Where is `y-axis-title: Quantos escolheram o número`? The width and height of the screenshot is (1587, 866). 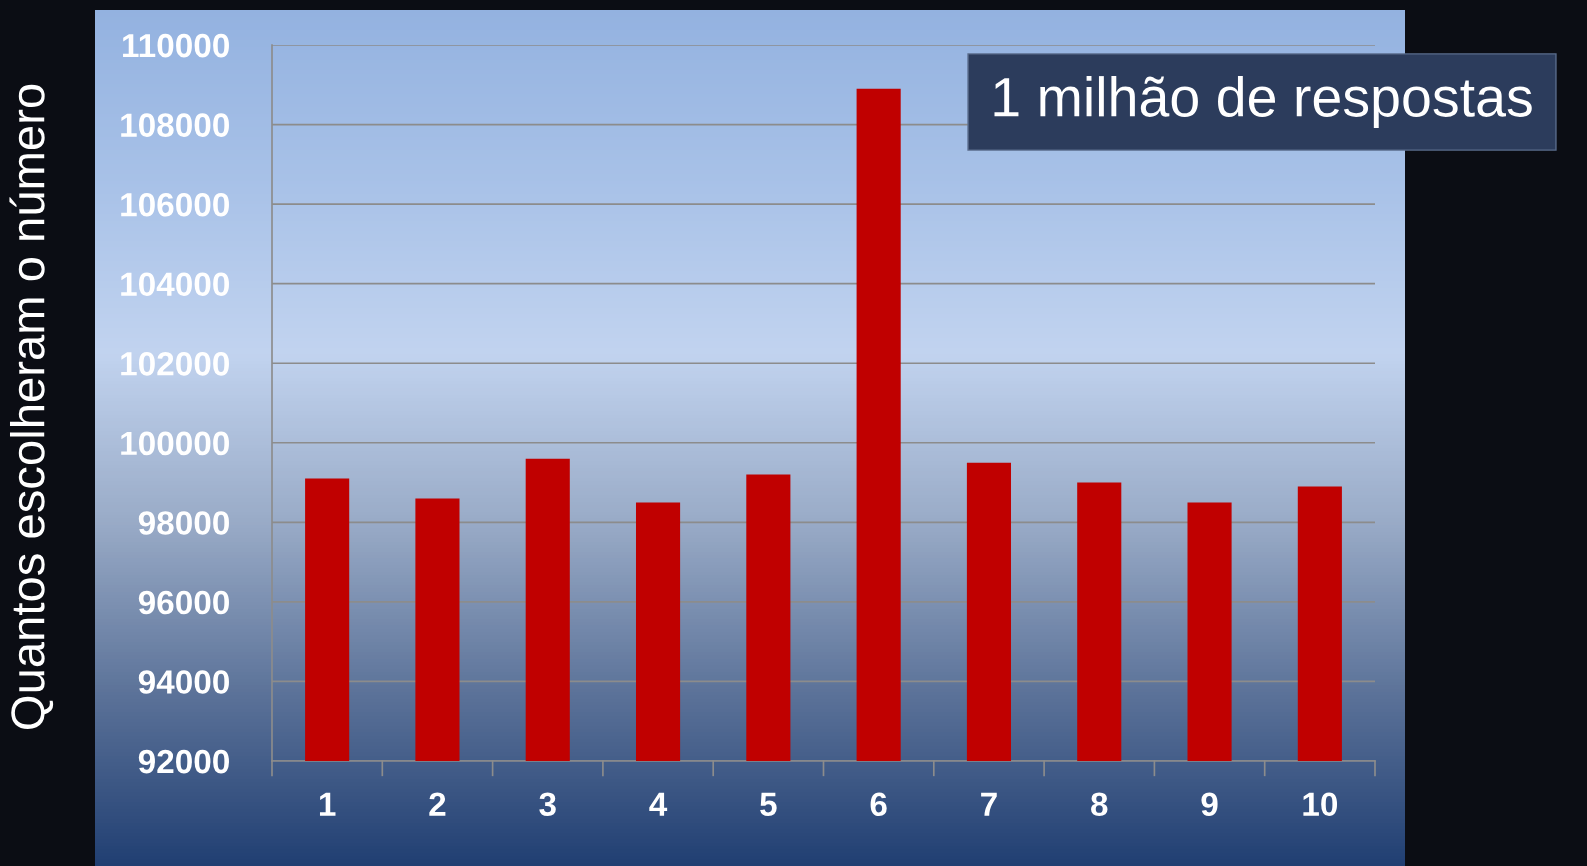 y-axis-title: Quantos escolheram o número is located at coordinates (31, 406).